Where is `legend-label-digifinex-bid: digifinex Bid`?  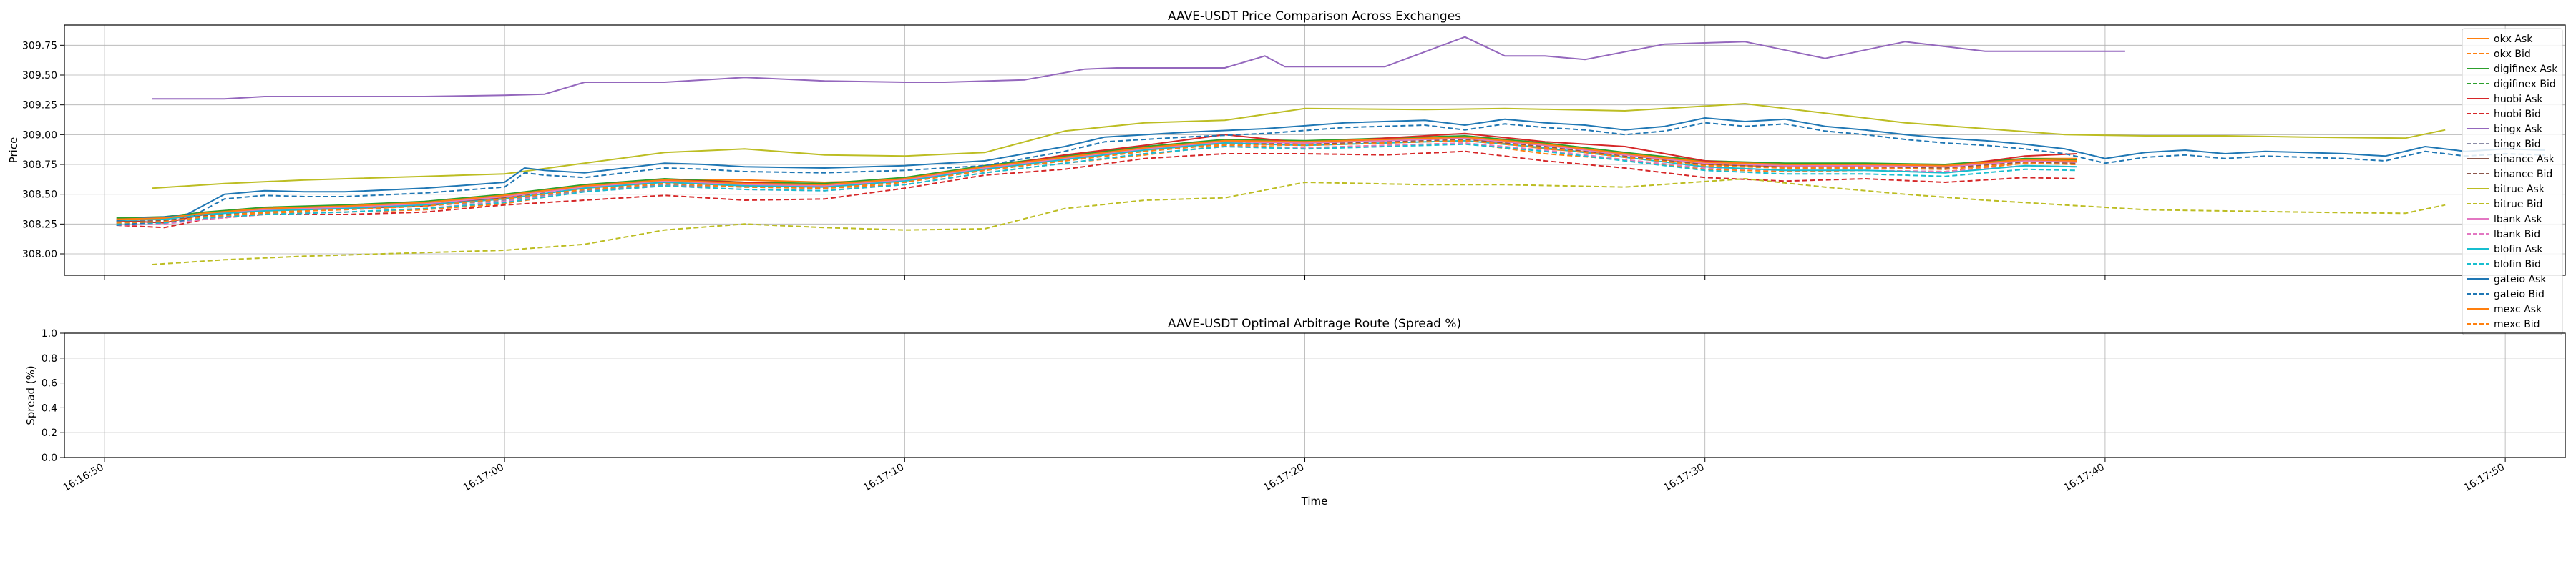 legend-label-digifinex-bid: digifinex Bid is located at coordinates (2525, 84).